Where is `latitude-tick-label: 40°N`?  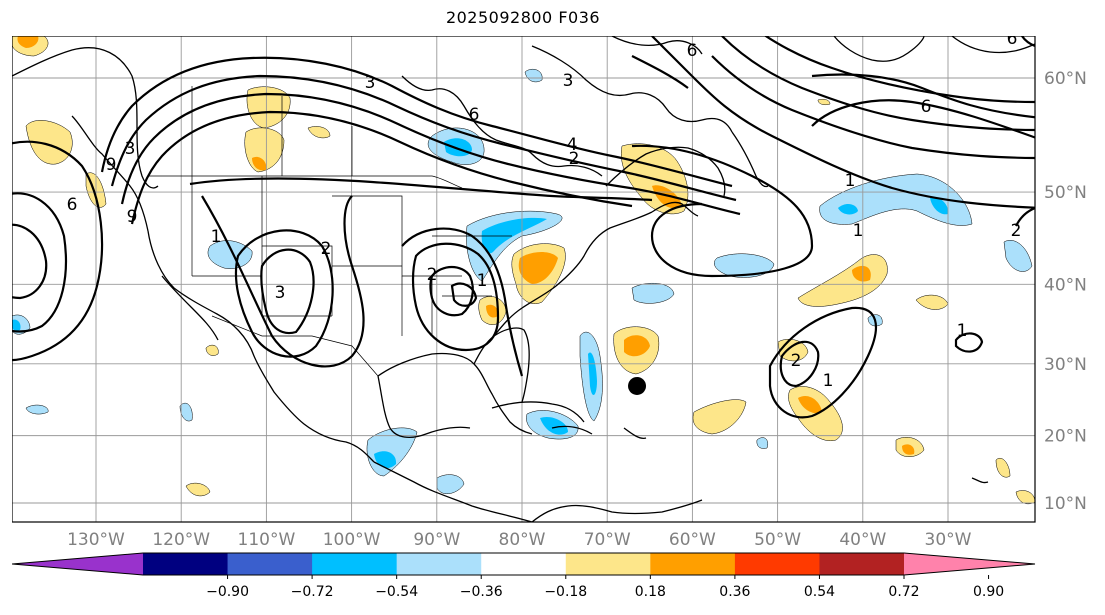
latitude-tick-label: 40°N is located at coordinates (1065, 285).